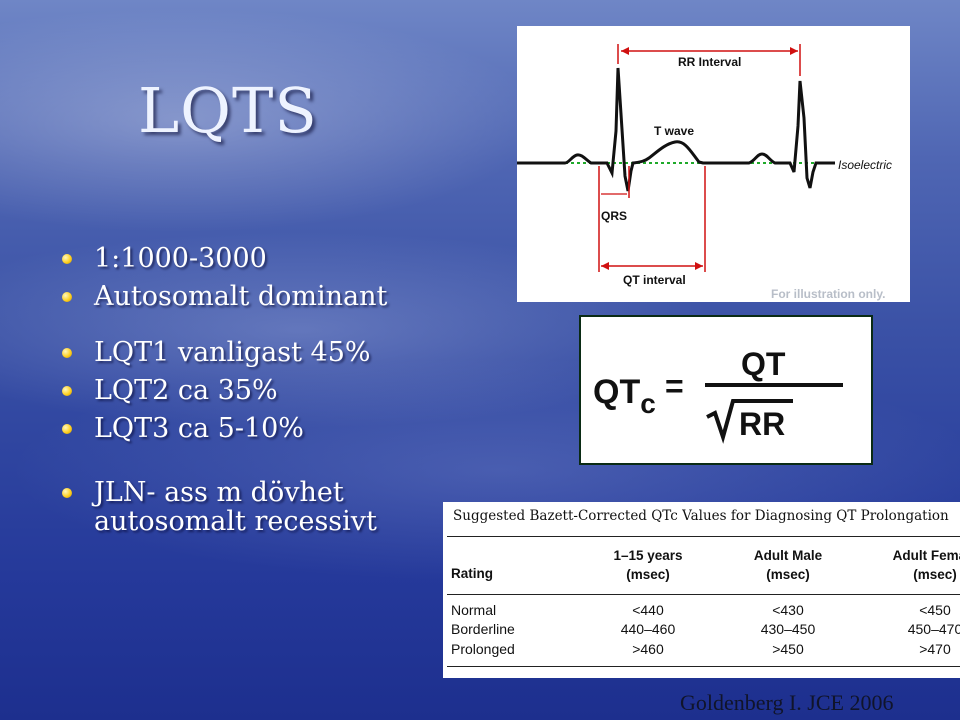 Image resolution: width=960 pixels, height=720 pixels. What do you see at coordinates (763, 364) in the screenshot?
I see `formula-numerator: QT` at bounding box center [763, 364].